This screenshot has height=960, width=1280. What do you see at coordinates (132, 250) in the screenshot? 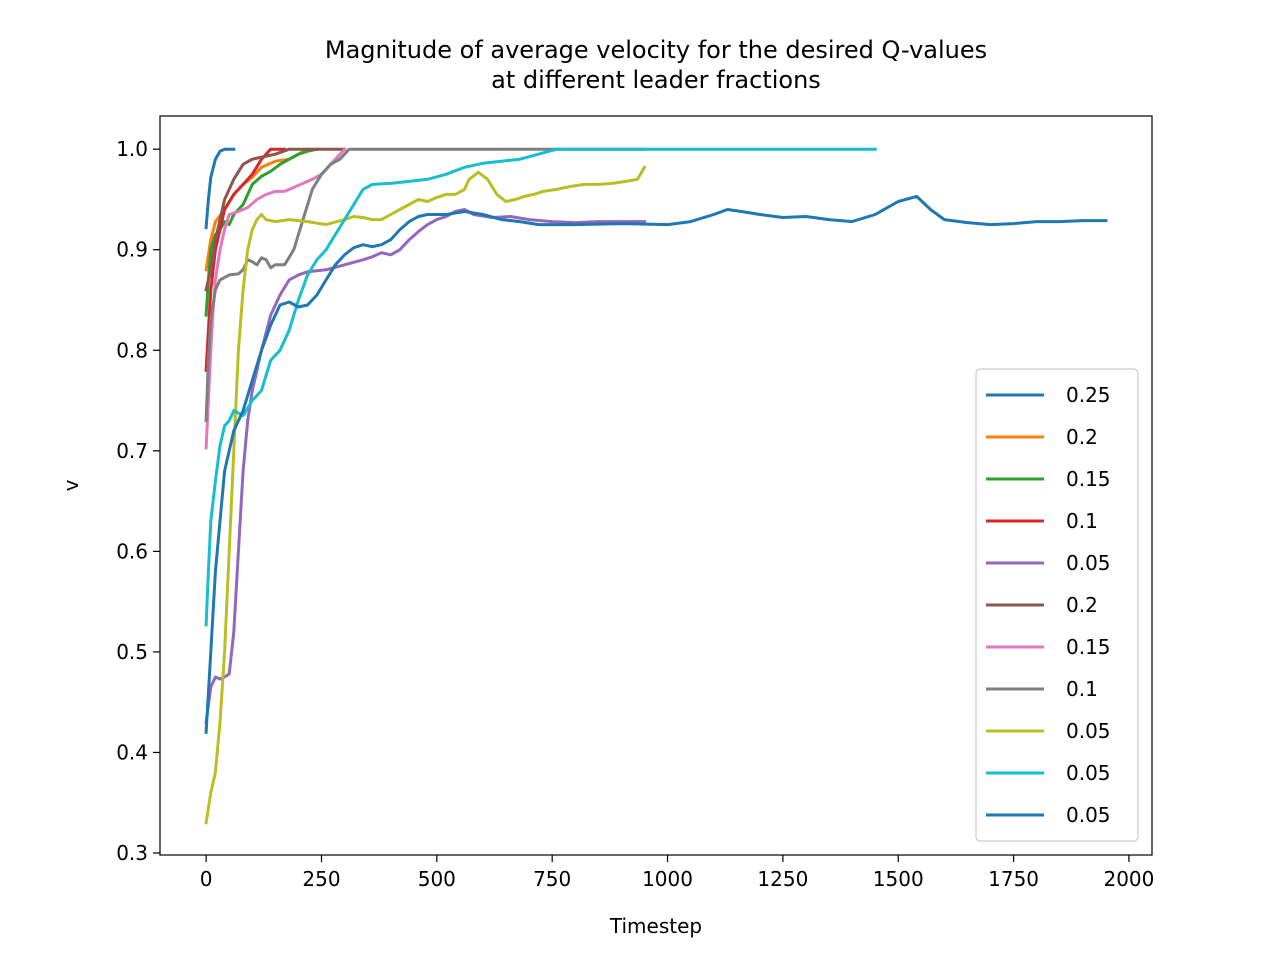
I see `y-tick-label: 0.9` at bounding box center [132, 250].